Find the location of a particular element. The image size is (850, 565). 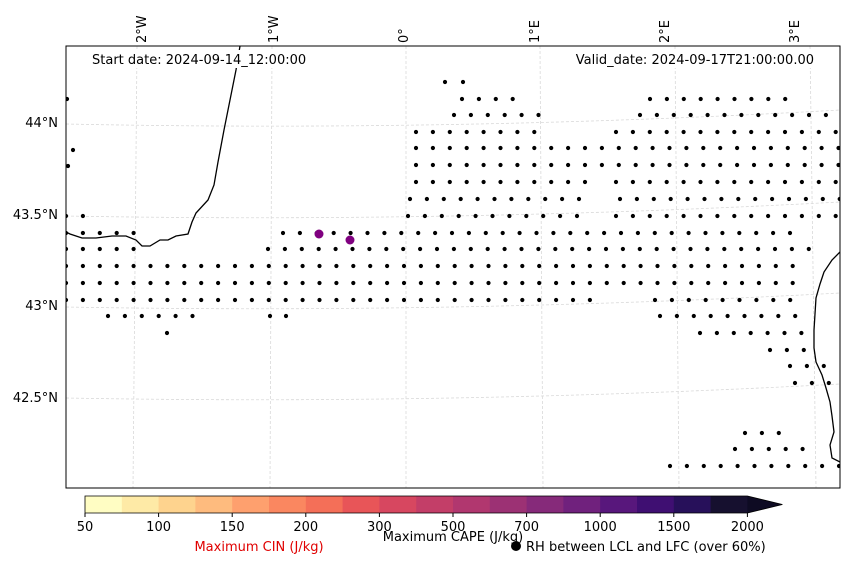

colorbar-tick-label: 2000 is located at coordinates (747, 527).